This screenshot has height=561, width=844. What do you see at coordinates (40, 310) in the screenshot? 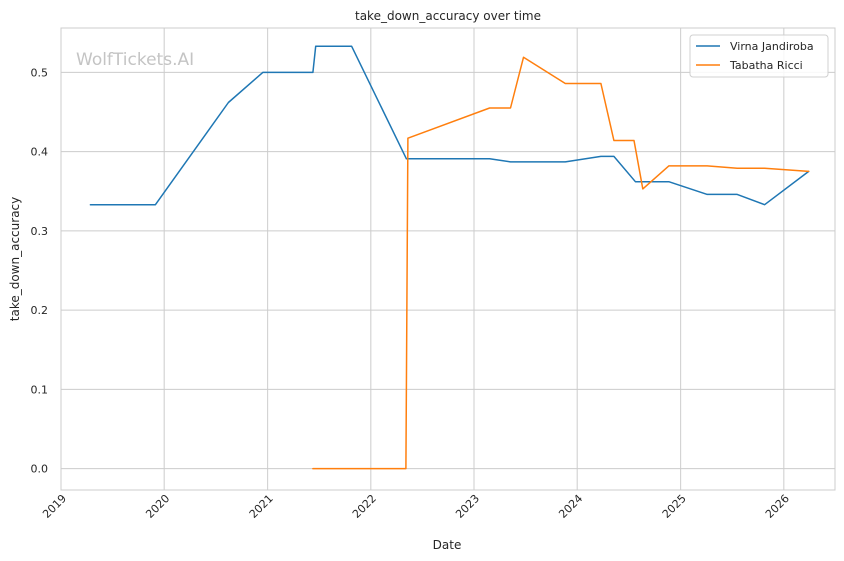
I see `y-tick-label-0.2: 0.2` at bounding box center [40, 310].